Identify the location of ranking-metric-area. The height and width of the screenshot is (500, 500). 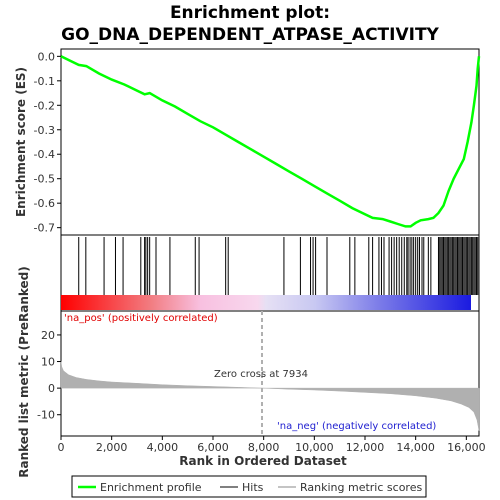
(270, 396).